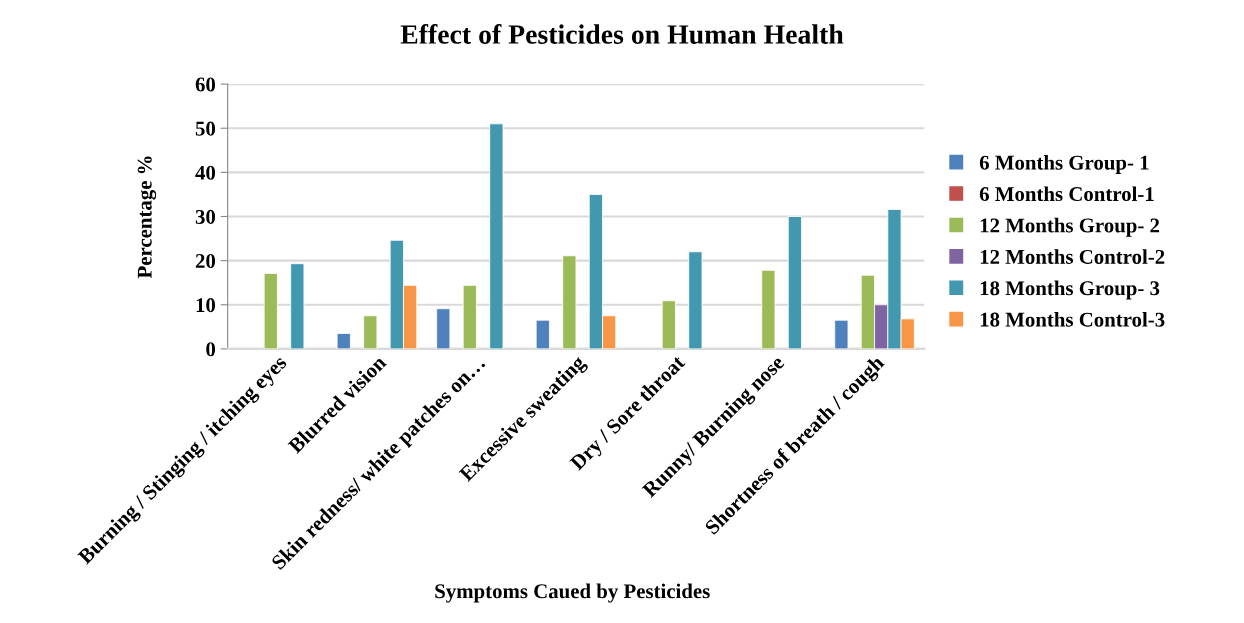 This screenshot has height=623, width=1244. I want to click on legend-label: 18 Months Control-3, so click(1072, 319).